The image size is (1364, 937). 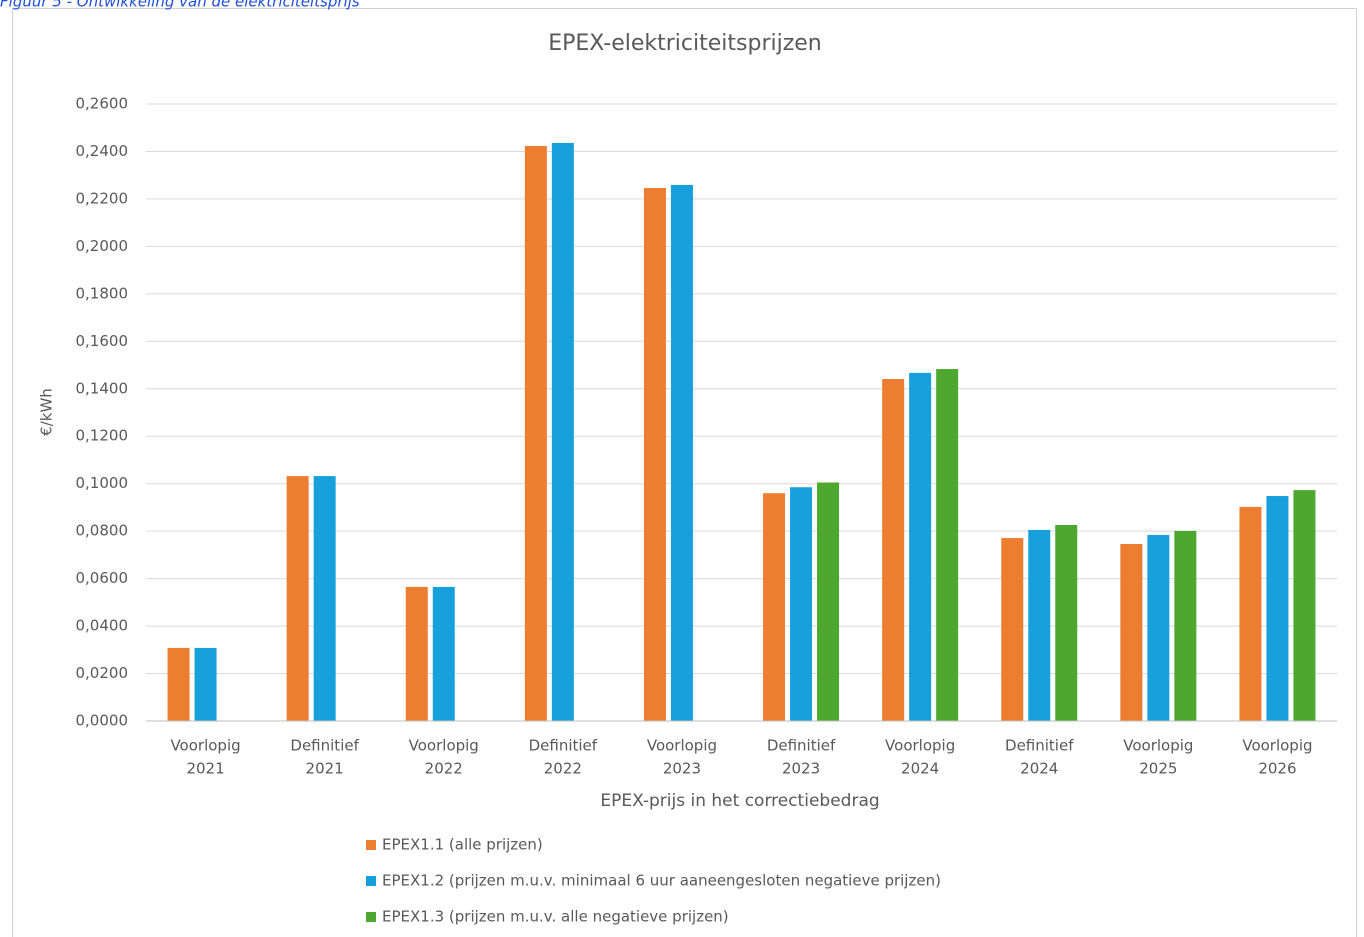 I want to click on y-tick-label: 0,1600, so click(x=102, y=341).